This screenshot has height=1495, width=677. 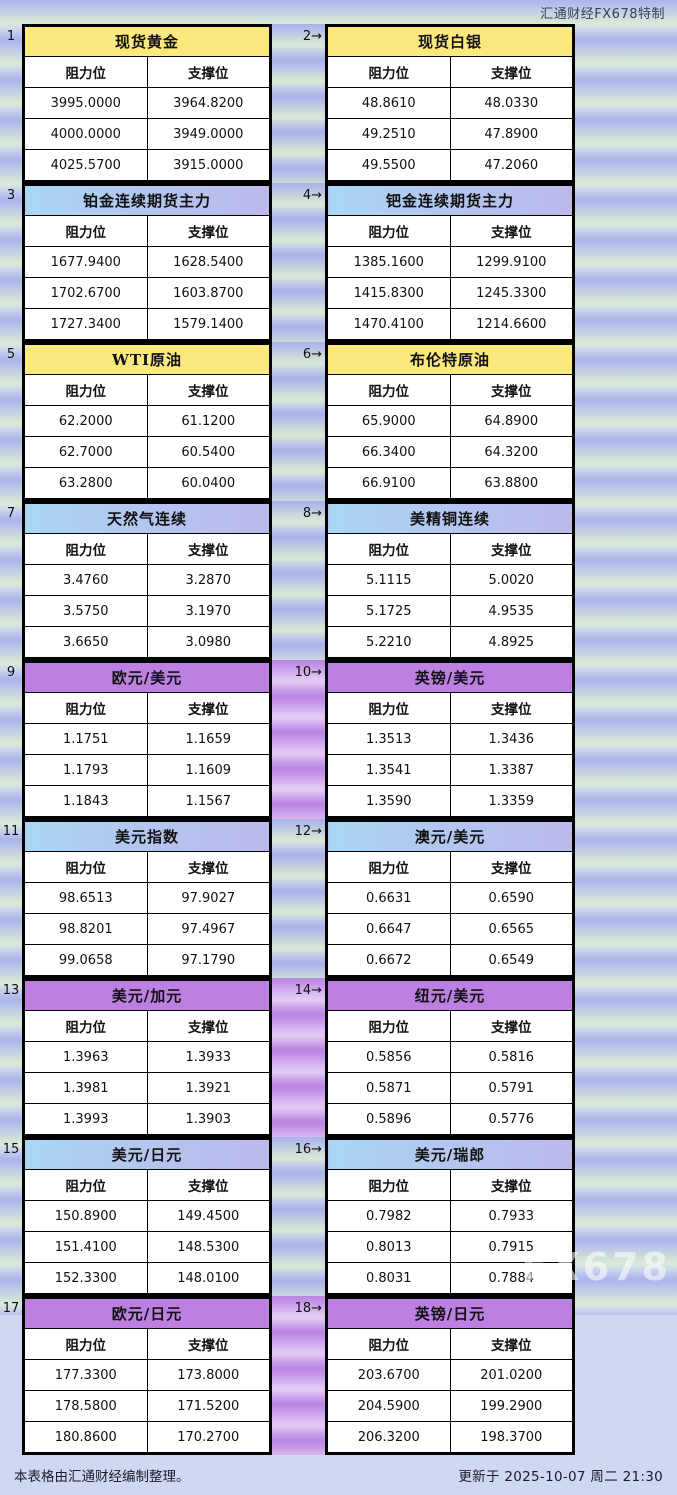 I want to click on support-value: 0.6565, so click(x=511, y=929).